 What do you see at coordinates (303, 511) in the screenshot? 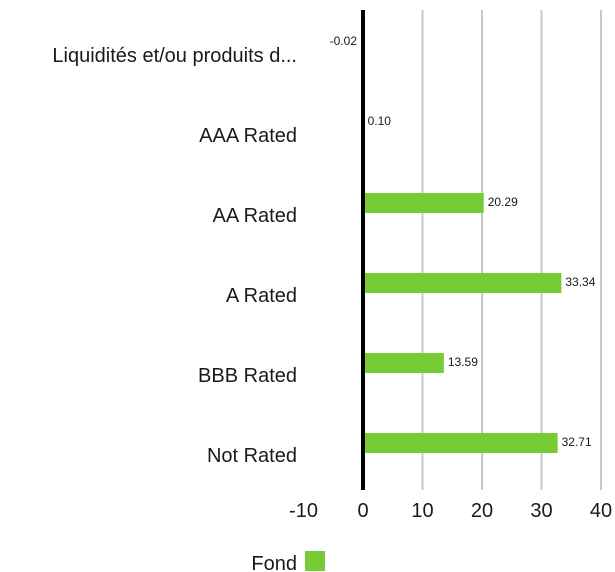
I see `x-tick-label: -10` at bounding box center [303, 511].